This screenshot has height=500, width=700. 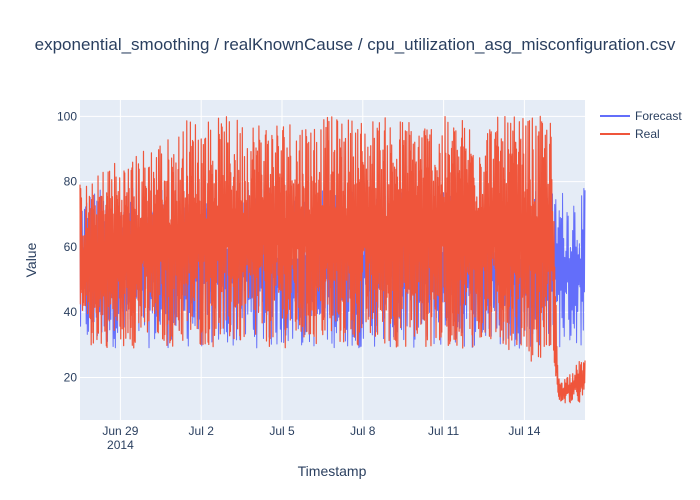 I want to click on x-tick-label: Jul 8, so click(x=363, y=431).